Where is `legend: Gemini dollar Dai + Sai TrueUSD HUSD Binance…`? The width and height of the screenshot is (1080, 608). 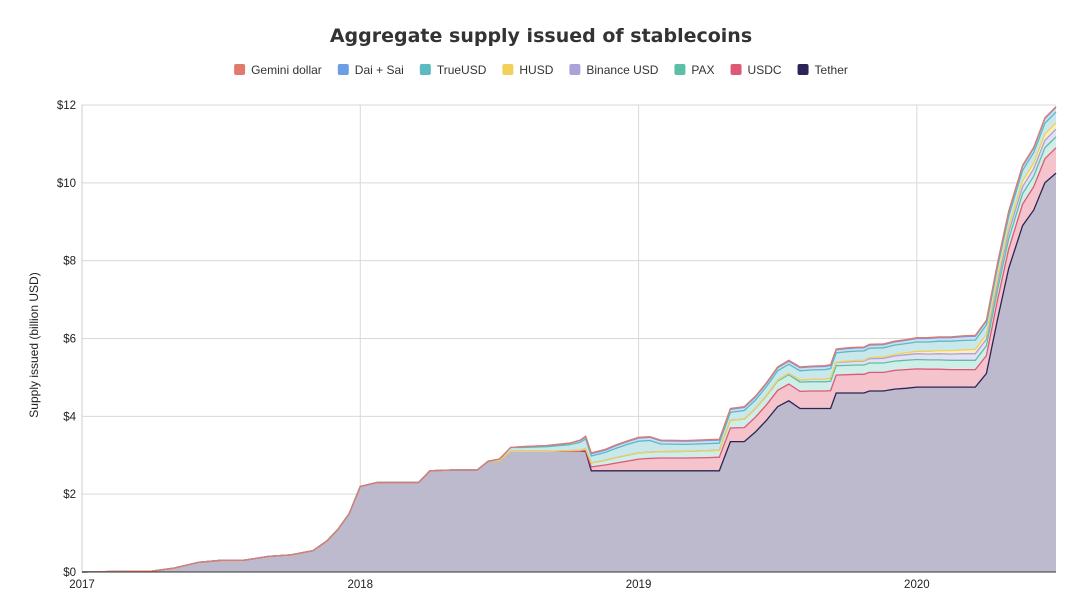 legend: Gemini dollar Dai + Sai TrueUSD HUSD Binance… is located at coordinates (541, 70).